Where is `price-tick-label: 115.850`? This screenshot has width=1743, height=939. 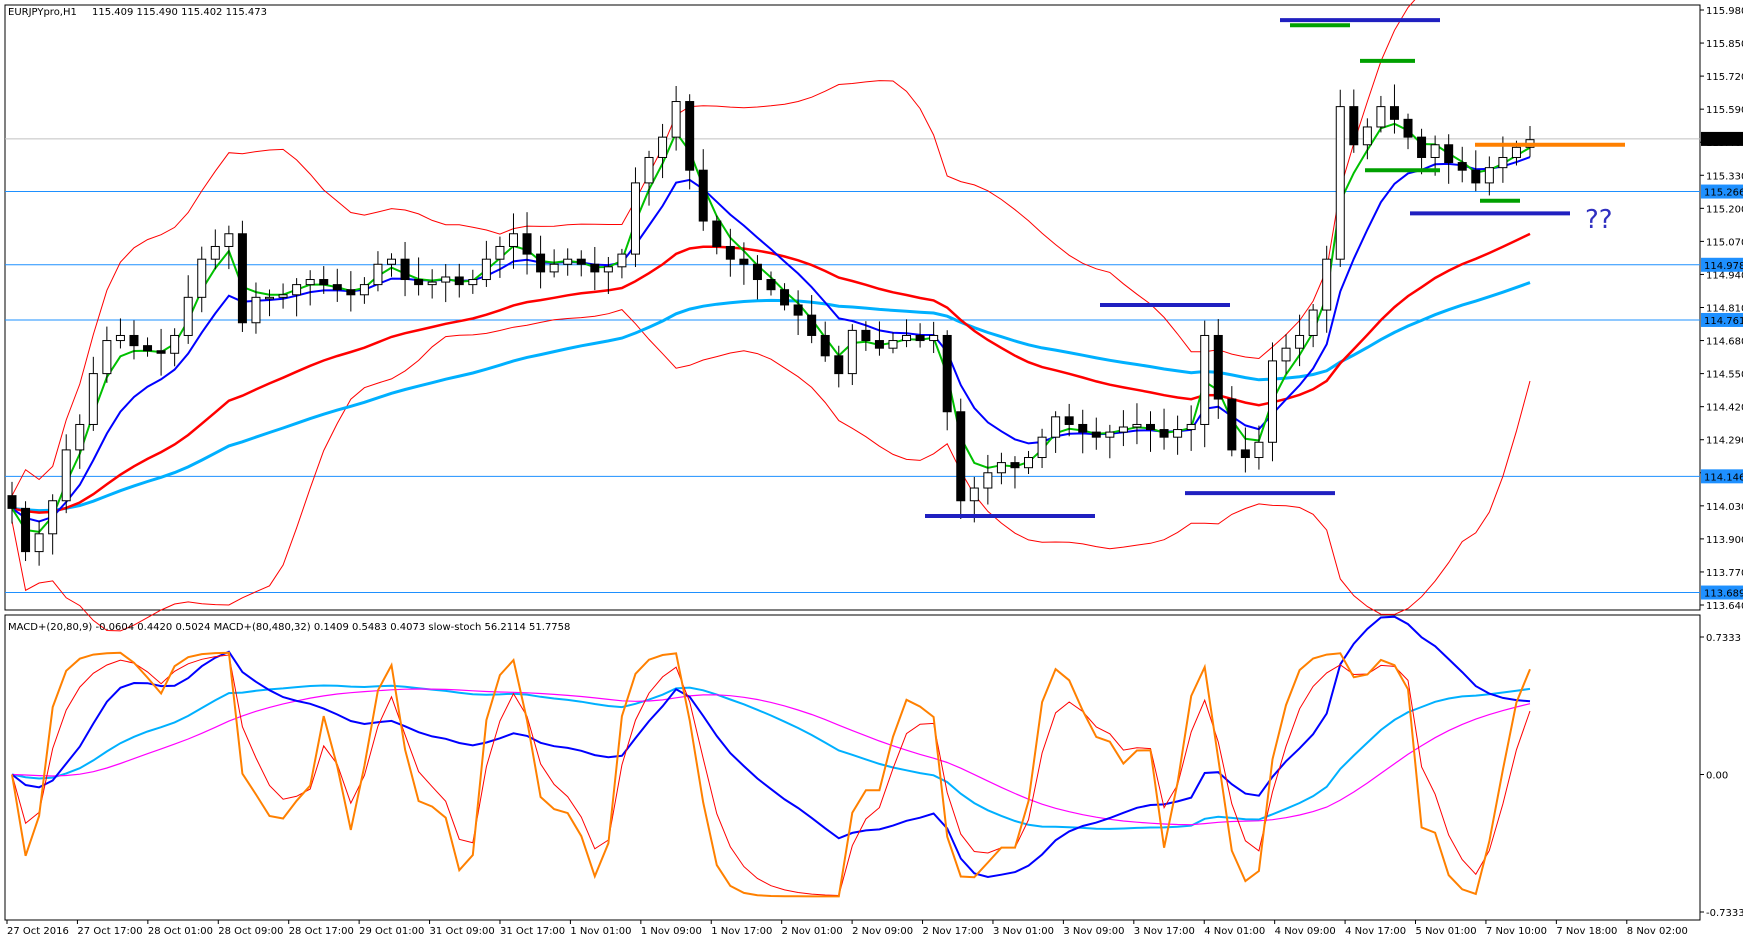 price-tick-label: 115.850 is located at coordinates (1724, 44).